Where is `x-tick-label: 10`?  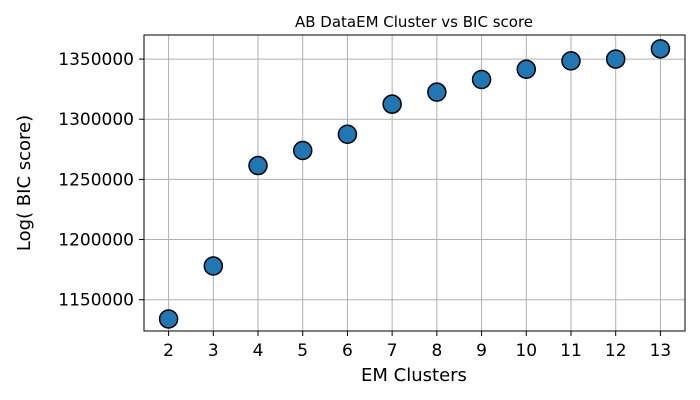 x-tick-label: 10 is located at coordinates (526, 351).